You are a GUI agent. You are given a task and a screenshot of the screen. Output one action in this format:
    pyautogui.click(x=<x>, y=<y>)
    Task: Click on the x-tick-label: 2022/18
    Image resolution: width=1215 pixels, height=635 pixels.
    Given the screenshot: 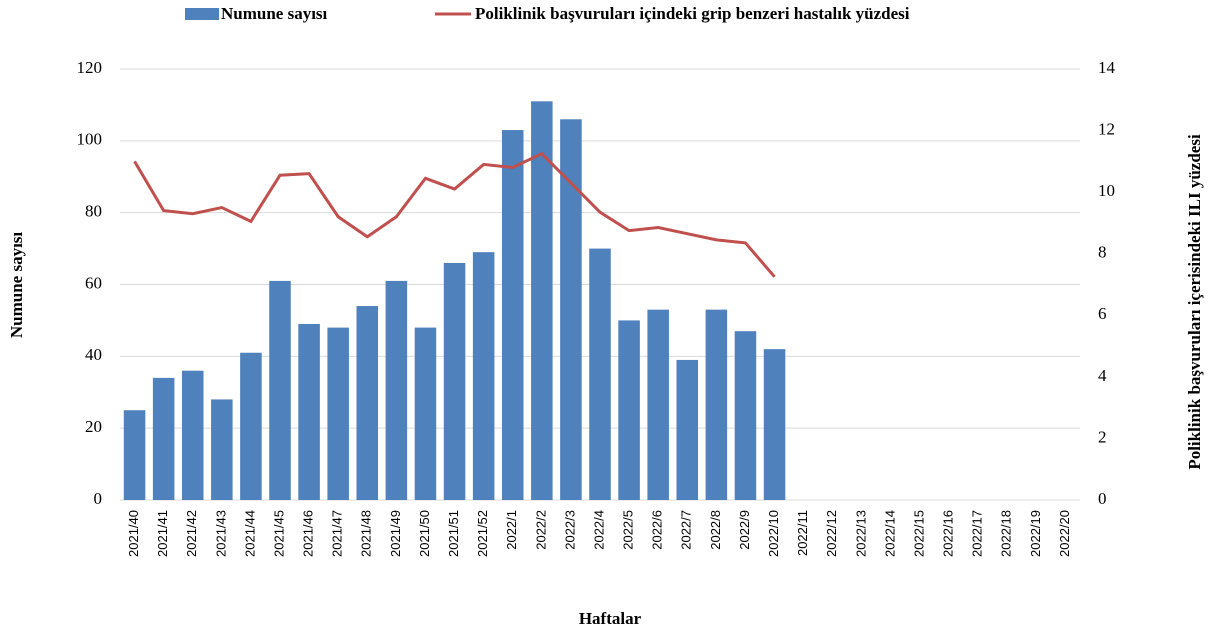 What is the action you would take?
    pyautogui.click(x=1006, y=533)
    